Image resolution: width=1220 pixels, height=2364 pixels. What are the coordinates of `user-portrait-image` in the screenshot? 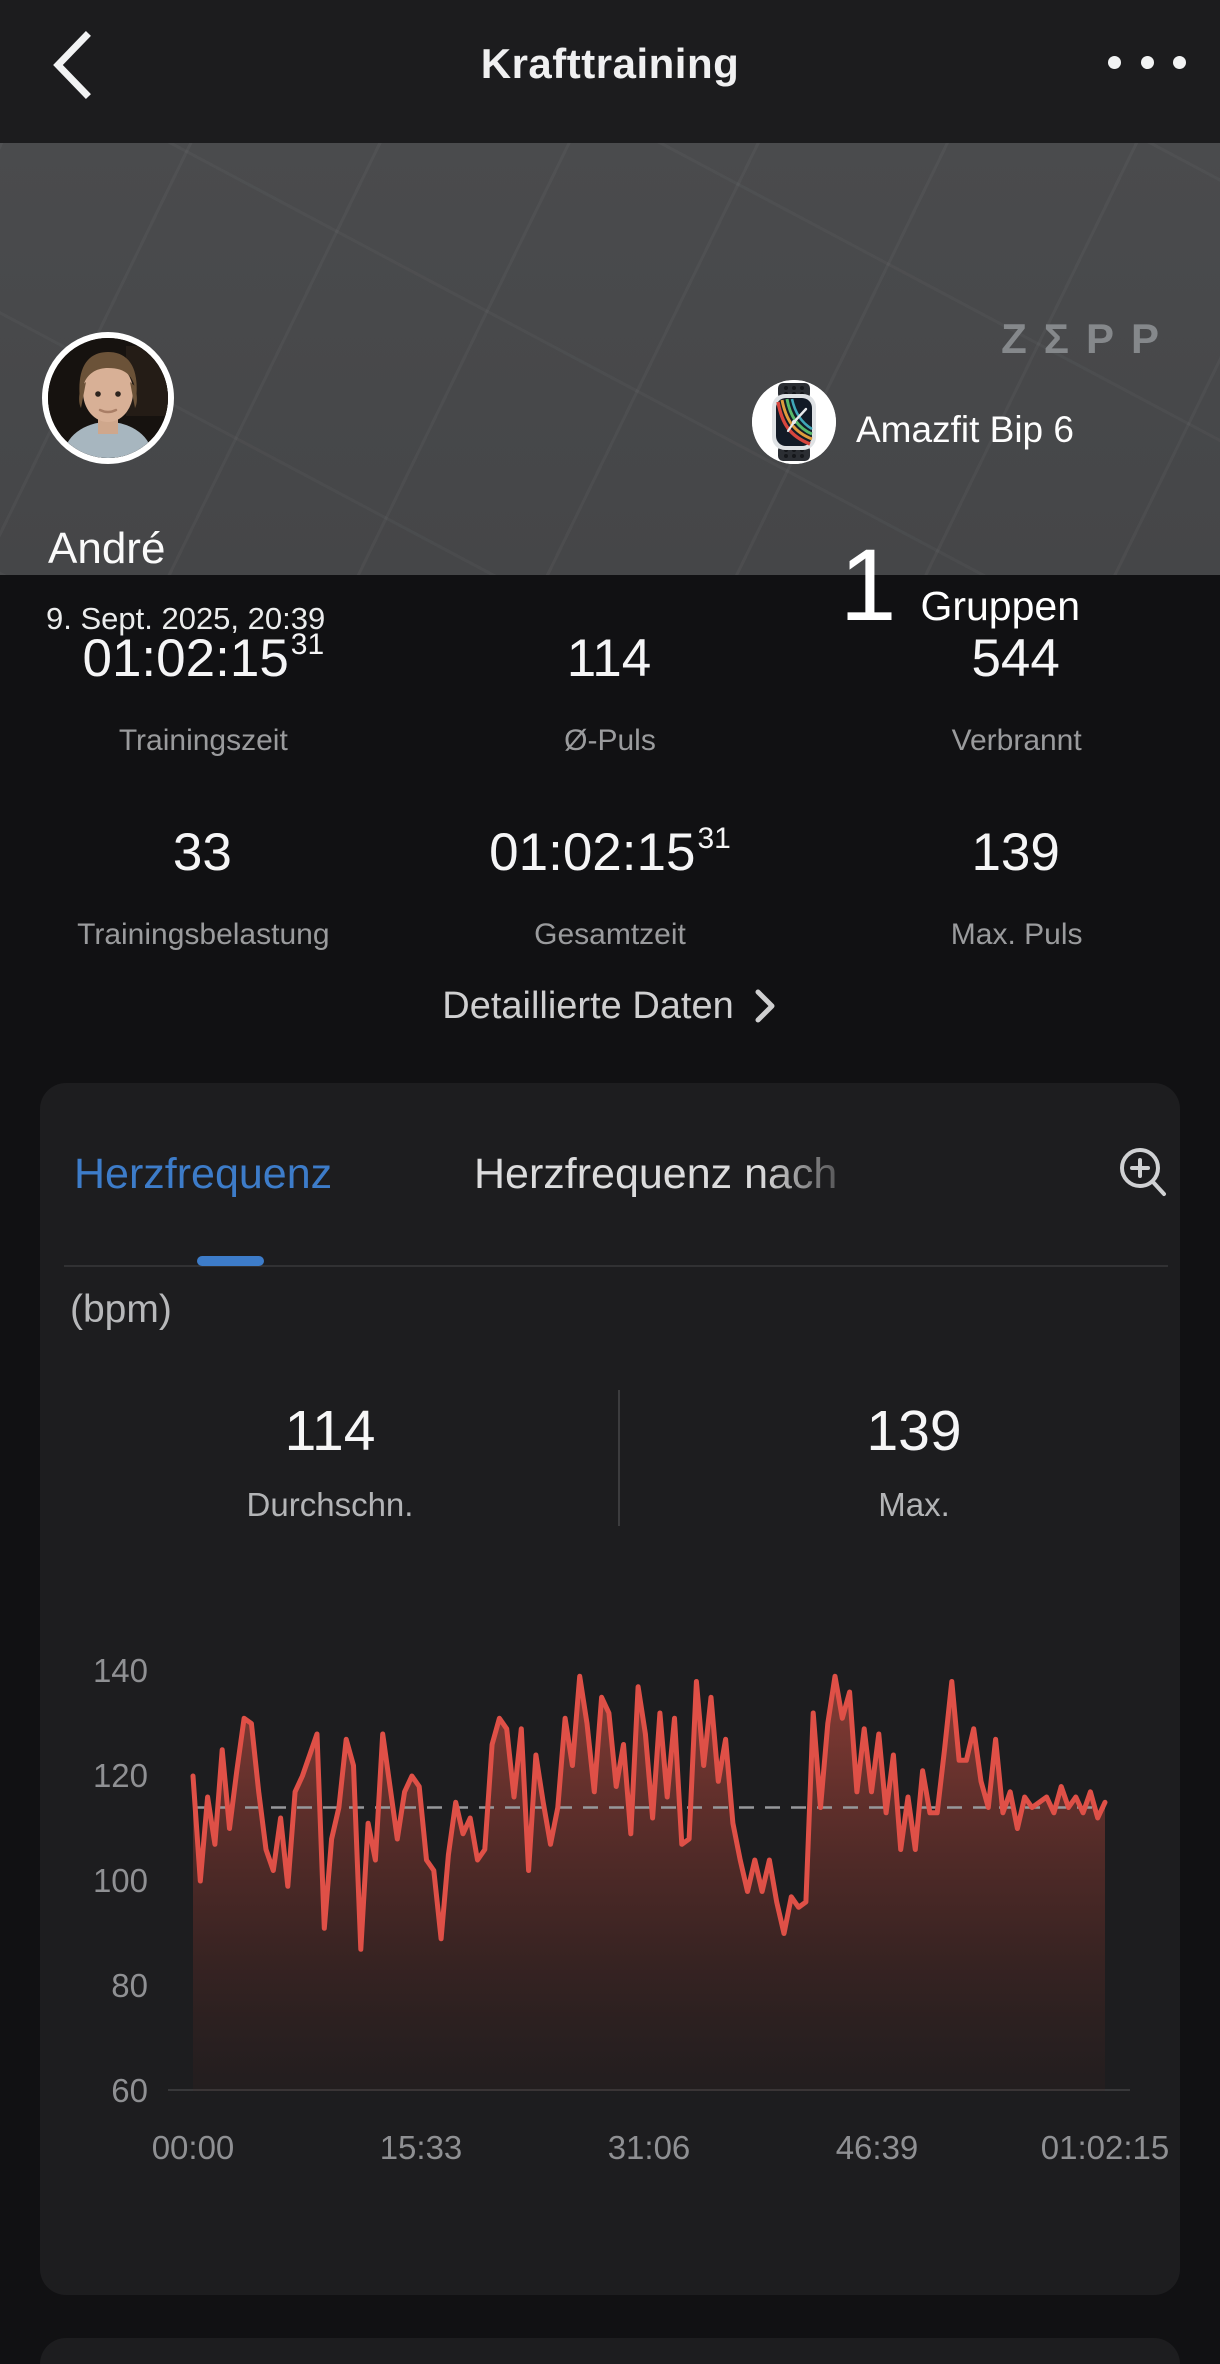 It's located at (108, 398).